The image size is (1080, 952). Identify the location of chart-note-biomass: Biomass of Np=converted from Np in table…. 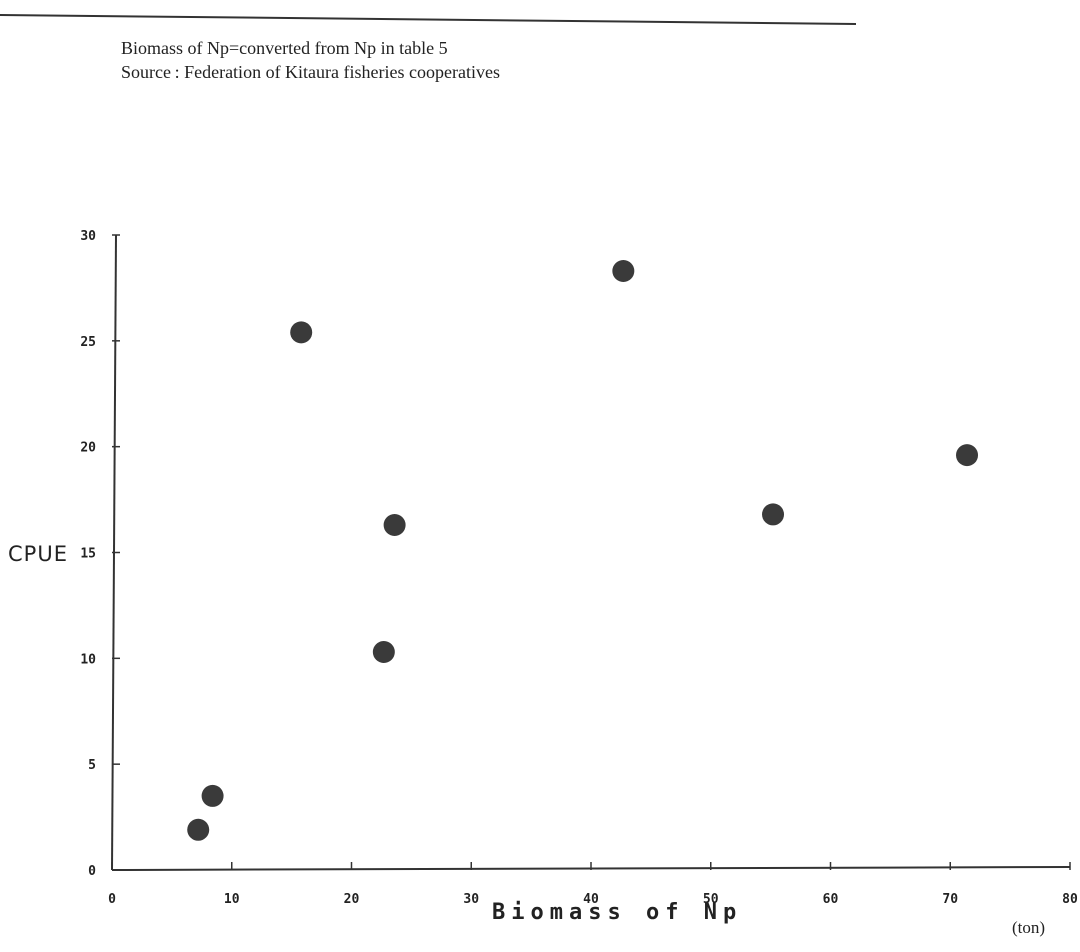
(284, 48).